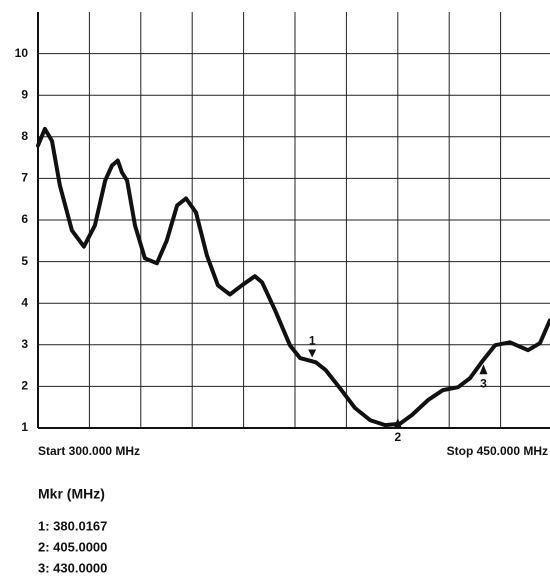 This screenshot has width=550, height=578. I want to click on stop-label: Stop 450.000 MHz, so click(497, 451).